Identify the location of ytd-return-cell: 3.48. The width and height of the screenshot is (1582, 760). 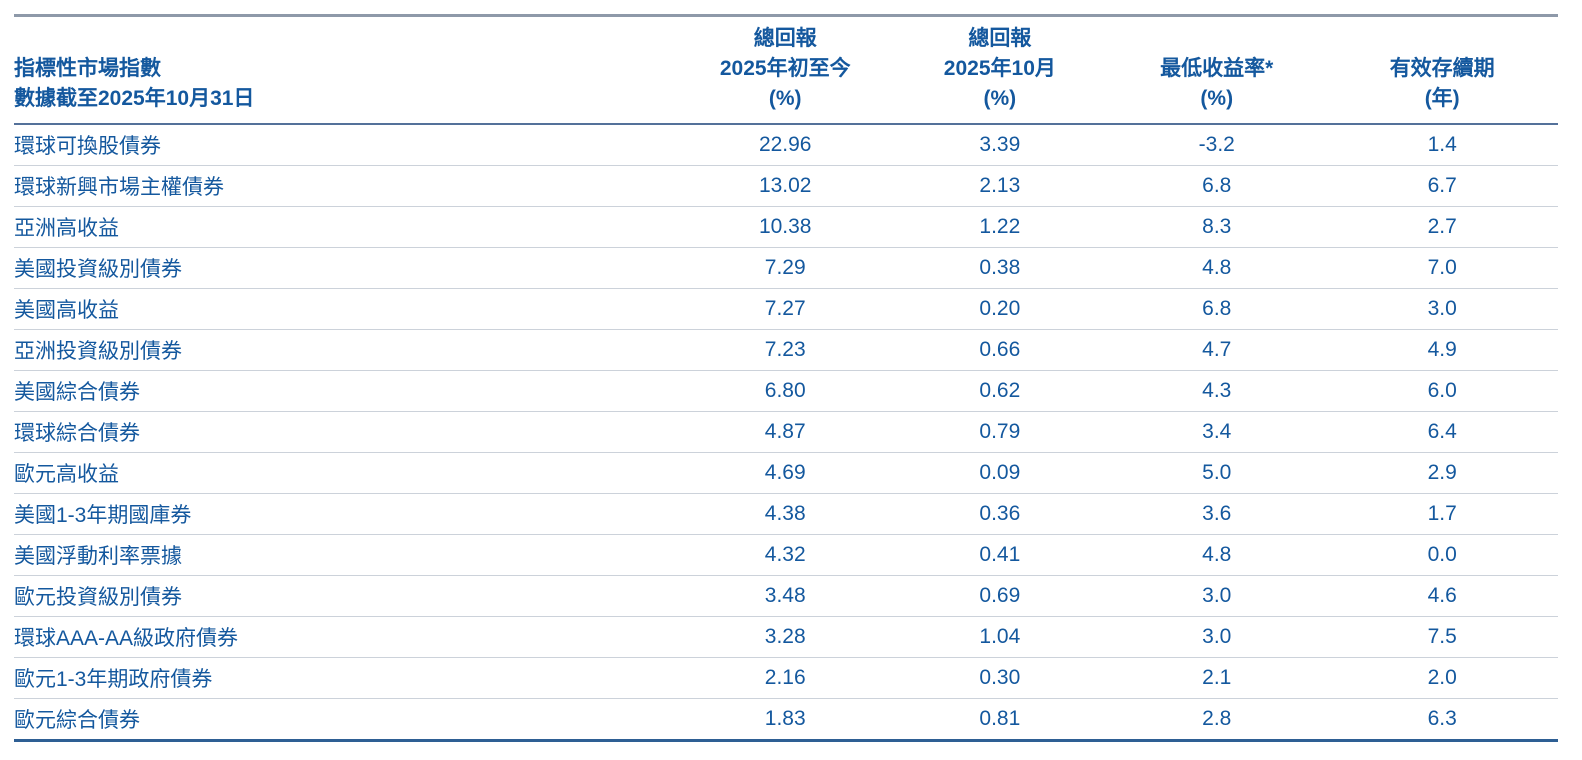
(785, 596).